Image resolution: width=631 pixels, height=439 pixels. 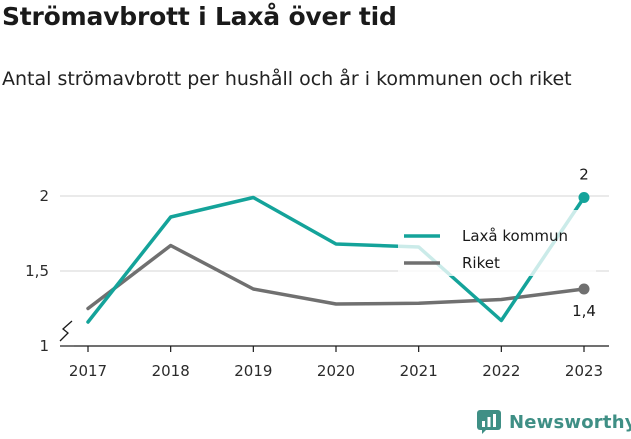 I want to click on series-end-label: 2, so click(x=584, y=175).